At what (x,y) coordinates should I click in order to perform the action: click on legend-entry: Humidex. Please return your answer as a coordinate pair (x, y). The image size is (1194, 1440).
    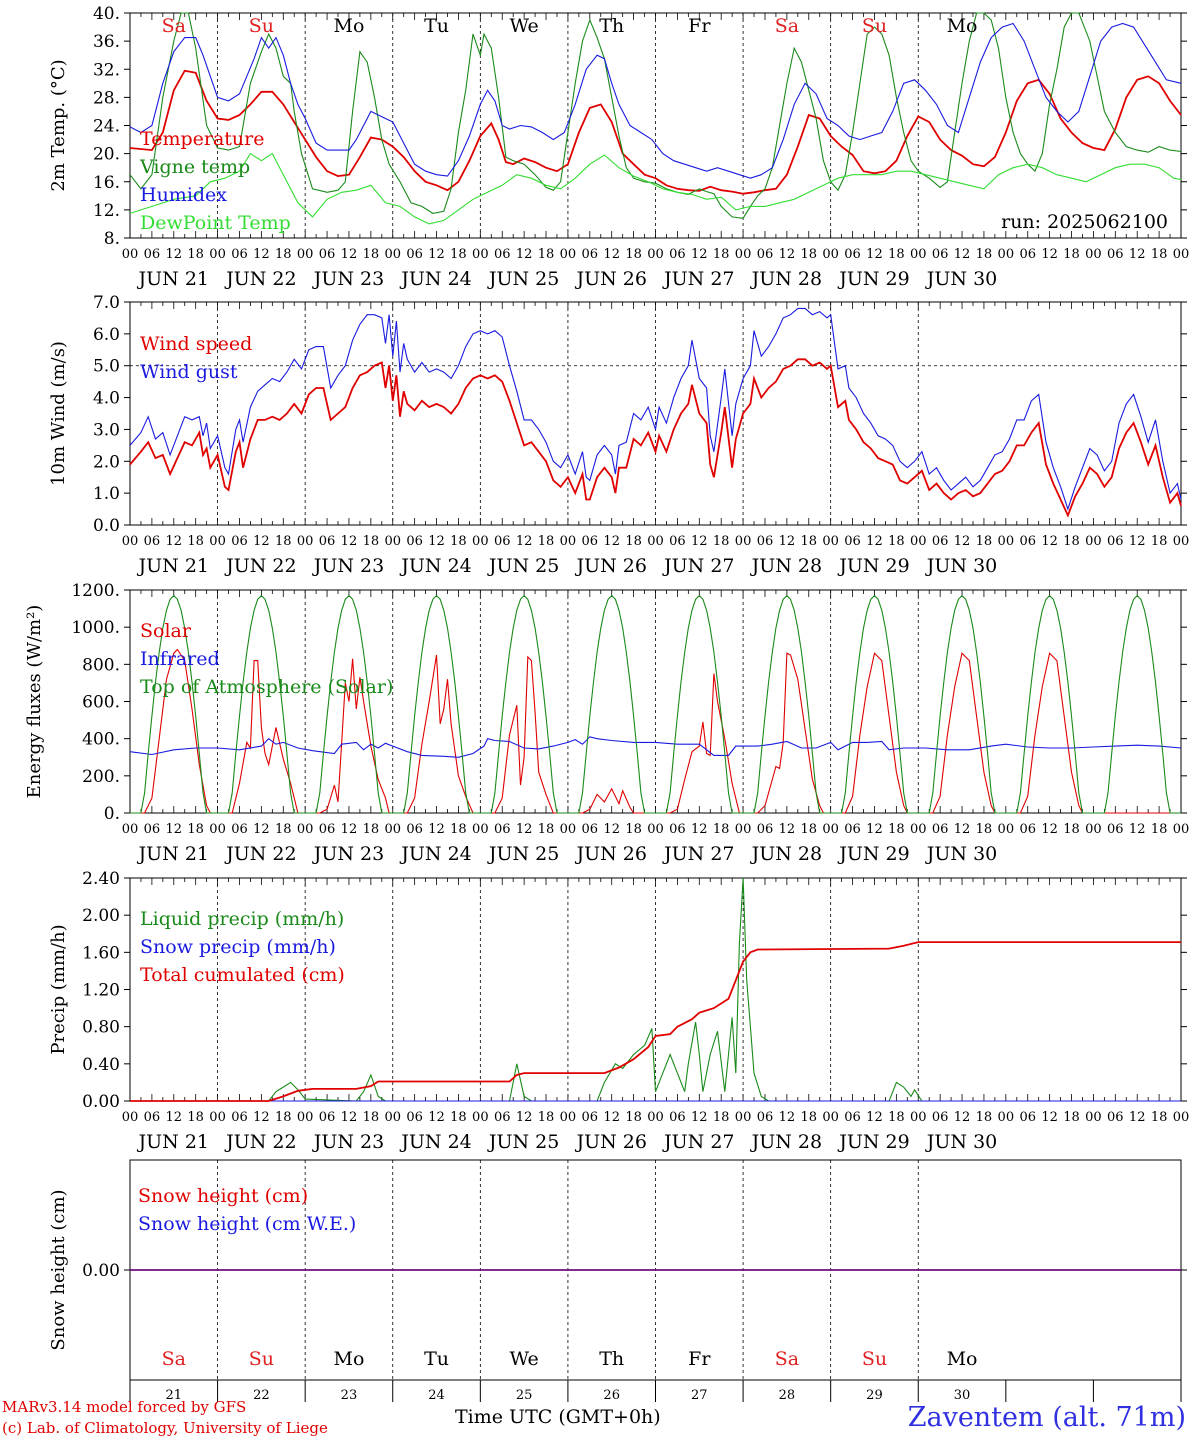
    Looking at the image, I should click on (183, 195).